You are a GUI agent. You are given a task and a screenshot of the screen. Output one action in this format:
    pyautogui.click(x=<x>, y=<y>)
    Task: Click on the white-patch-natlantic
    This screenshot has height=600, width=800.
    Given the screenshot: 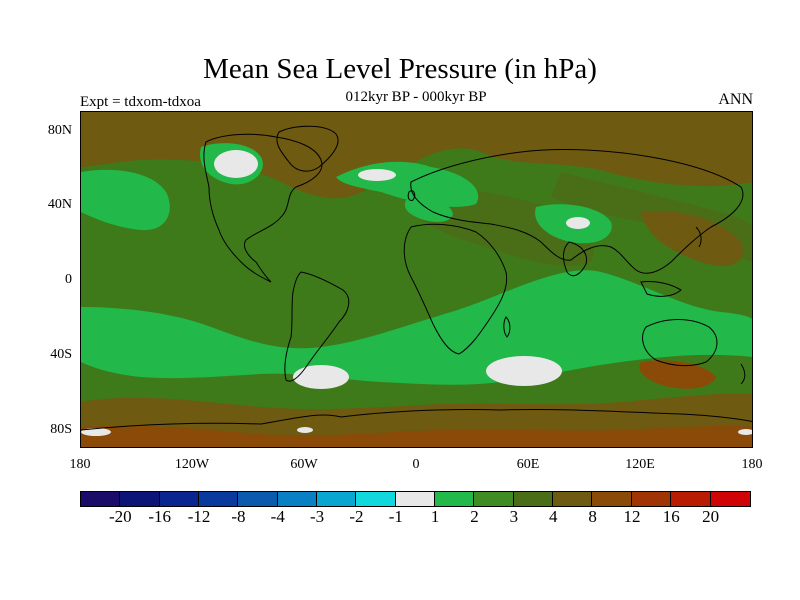 What is the action you would take?
    pyautogui.click(x=377, y=175)
    